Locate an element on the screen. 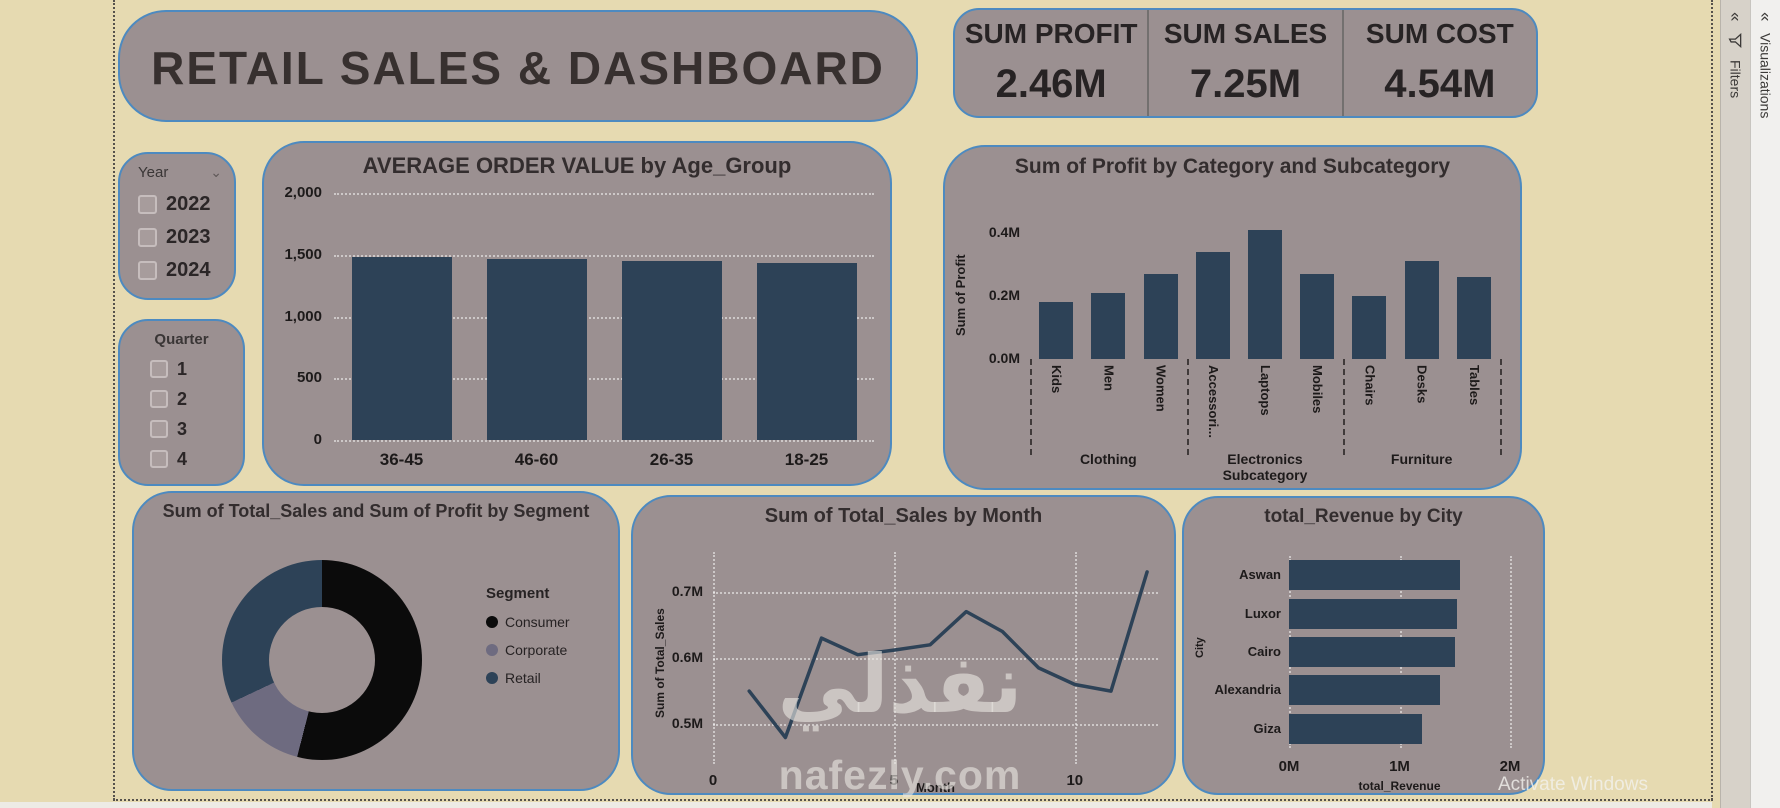 Image resolution: width=1780 pixels, height=808 pixels. category-label: Laptops is located at coordinates (1265, 390).